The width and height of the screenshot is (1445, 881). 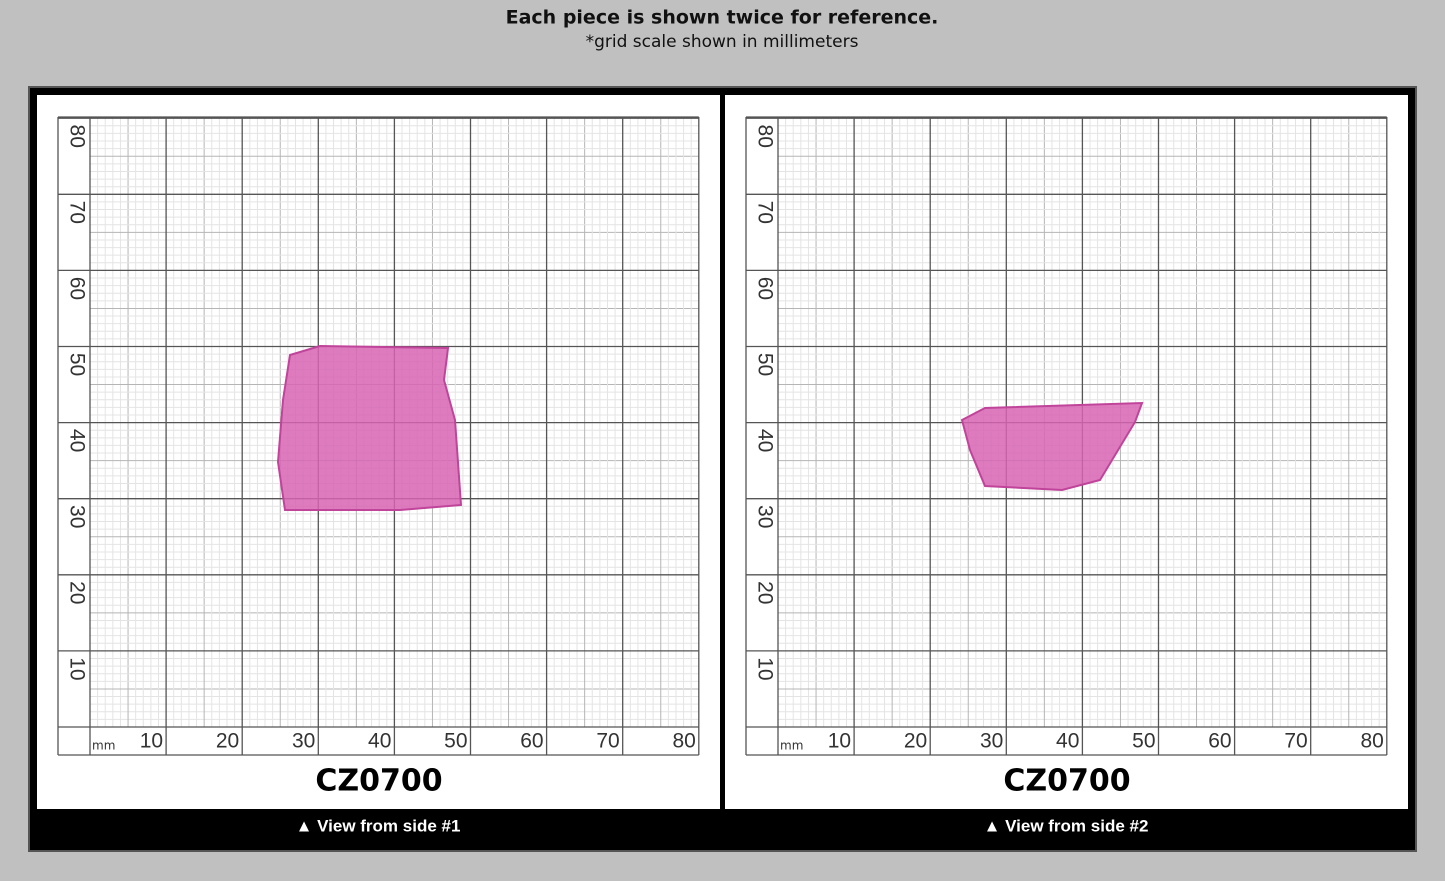 I want to click on subtitle: *grid scale shown in millimeters, so click(x=722, y=42).